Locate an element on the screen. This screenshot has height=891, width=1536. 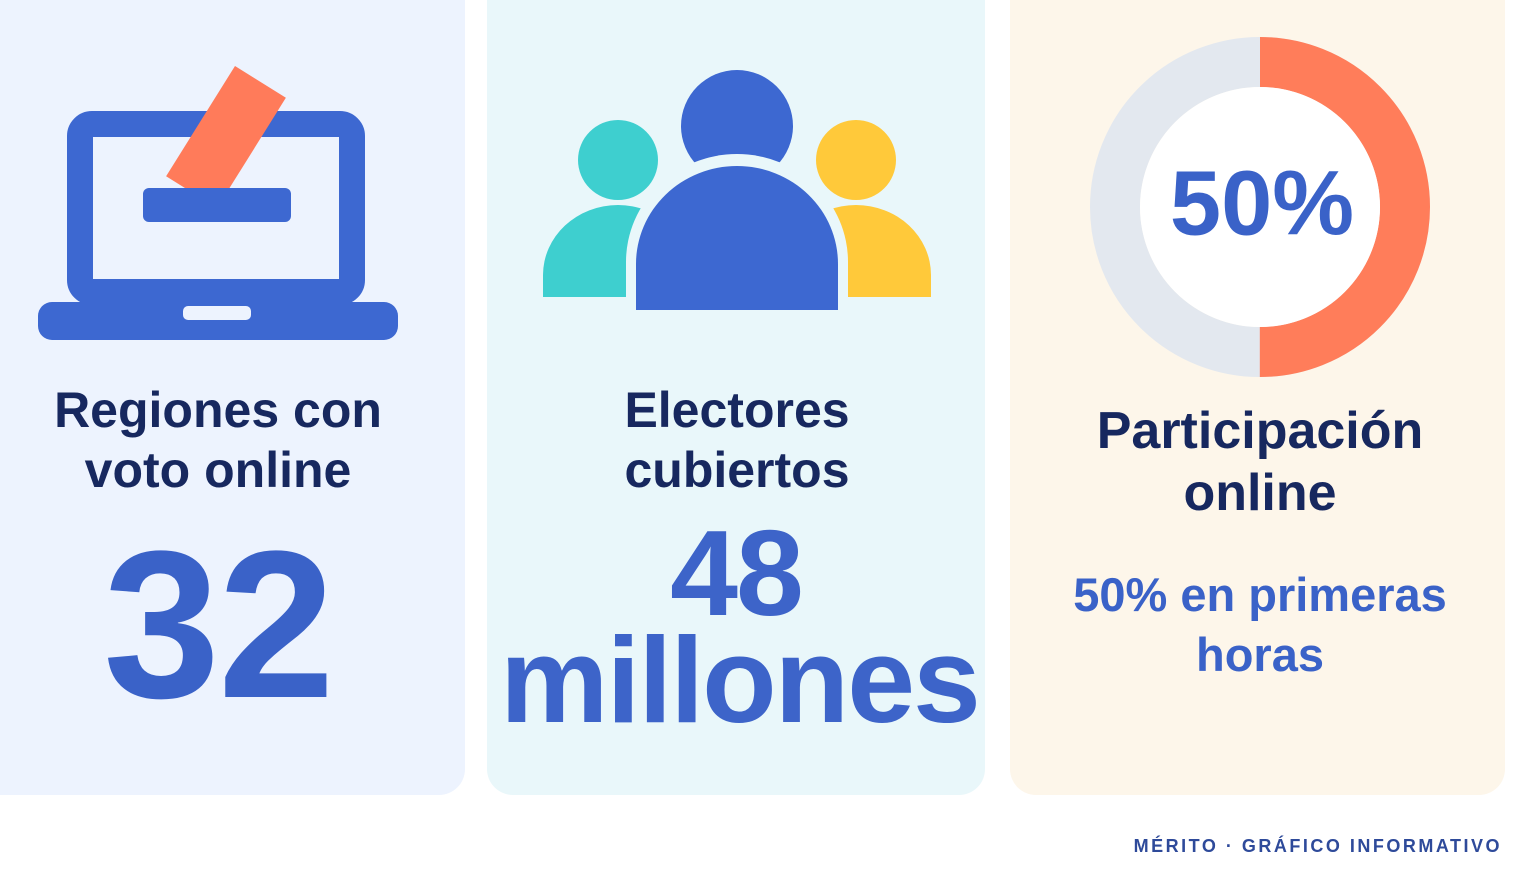
laptop-icon is located at coordinates (218, 202).